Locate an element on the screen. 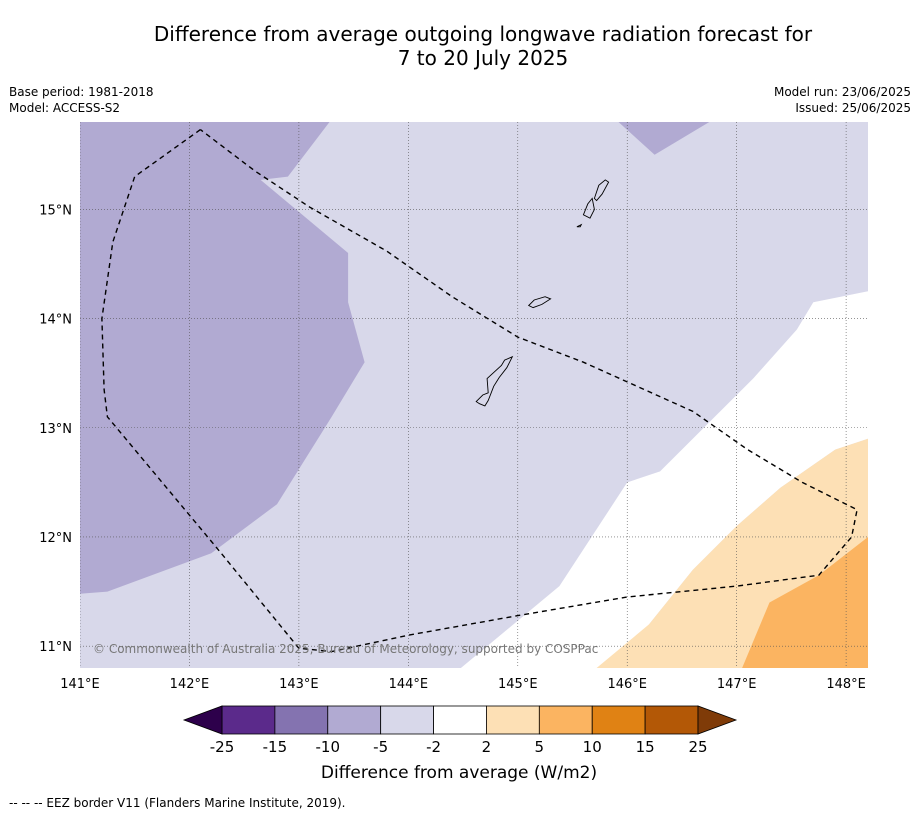 This screenshot has width=919, height=816. lon-label-141: 141°E is located at coordinates (80, 684).